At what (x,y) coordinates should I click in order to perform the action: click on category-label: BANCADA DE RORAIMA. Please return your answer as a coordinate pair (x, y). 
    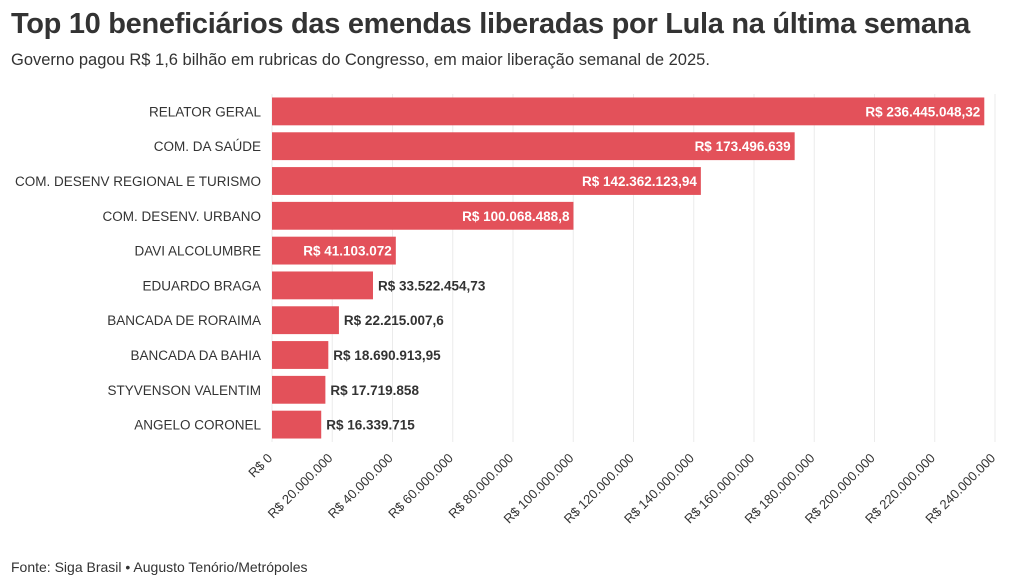
    Looking at the image, I should click on (184, 320).